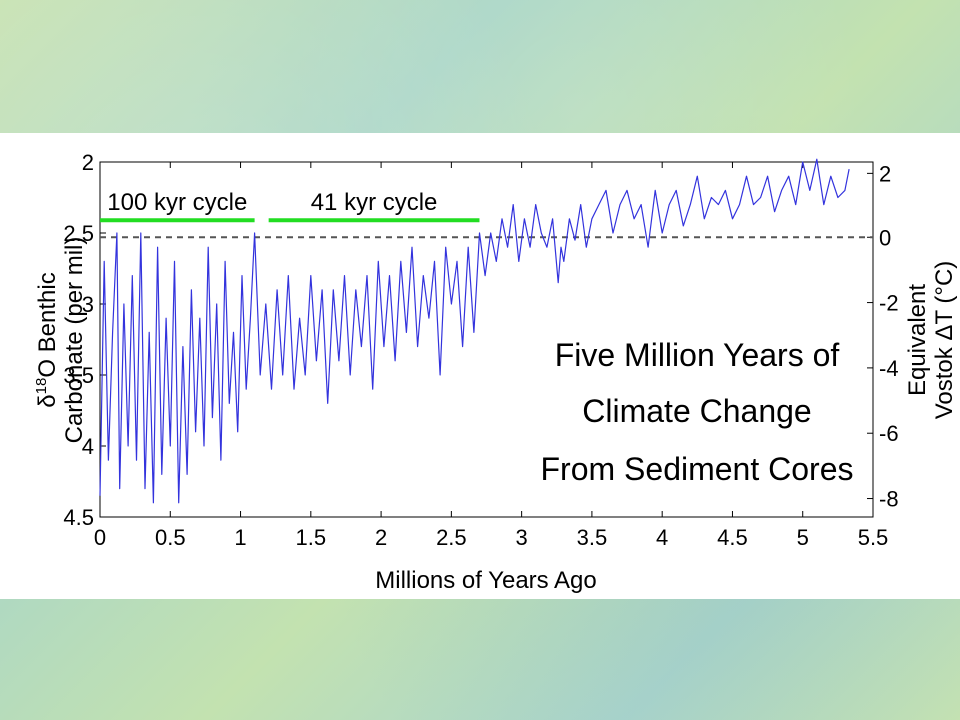  Describe the element at coordinates (240, 537) in the screenshot. I see `x-tick-label: 1` at that location.